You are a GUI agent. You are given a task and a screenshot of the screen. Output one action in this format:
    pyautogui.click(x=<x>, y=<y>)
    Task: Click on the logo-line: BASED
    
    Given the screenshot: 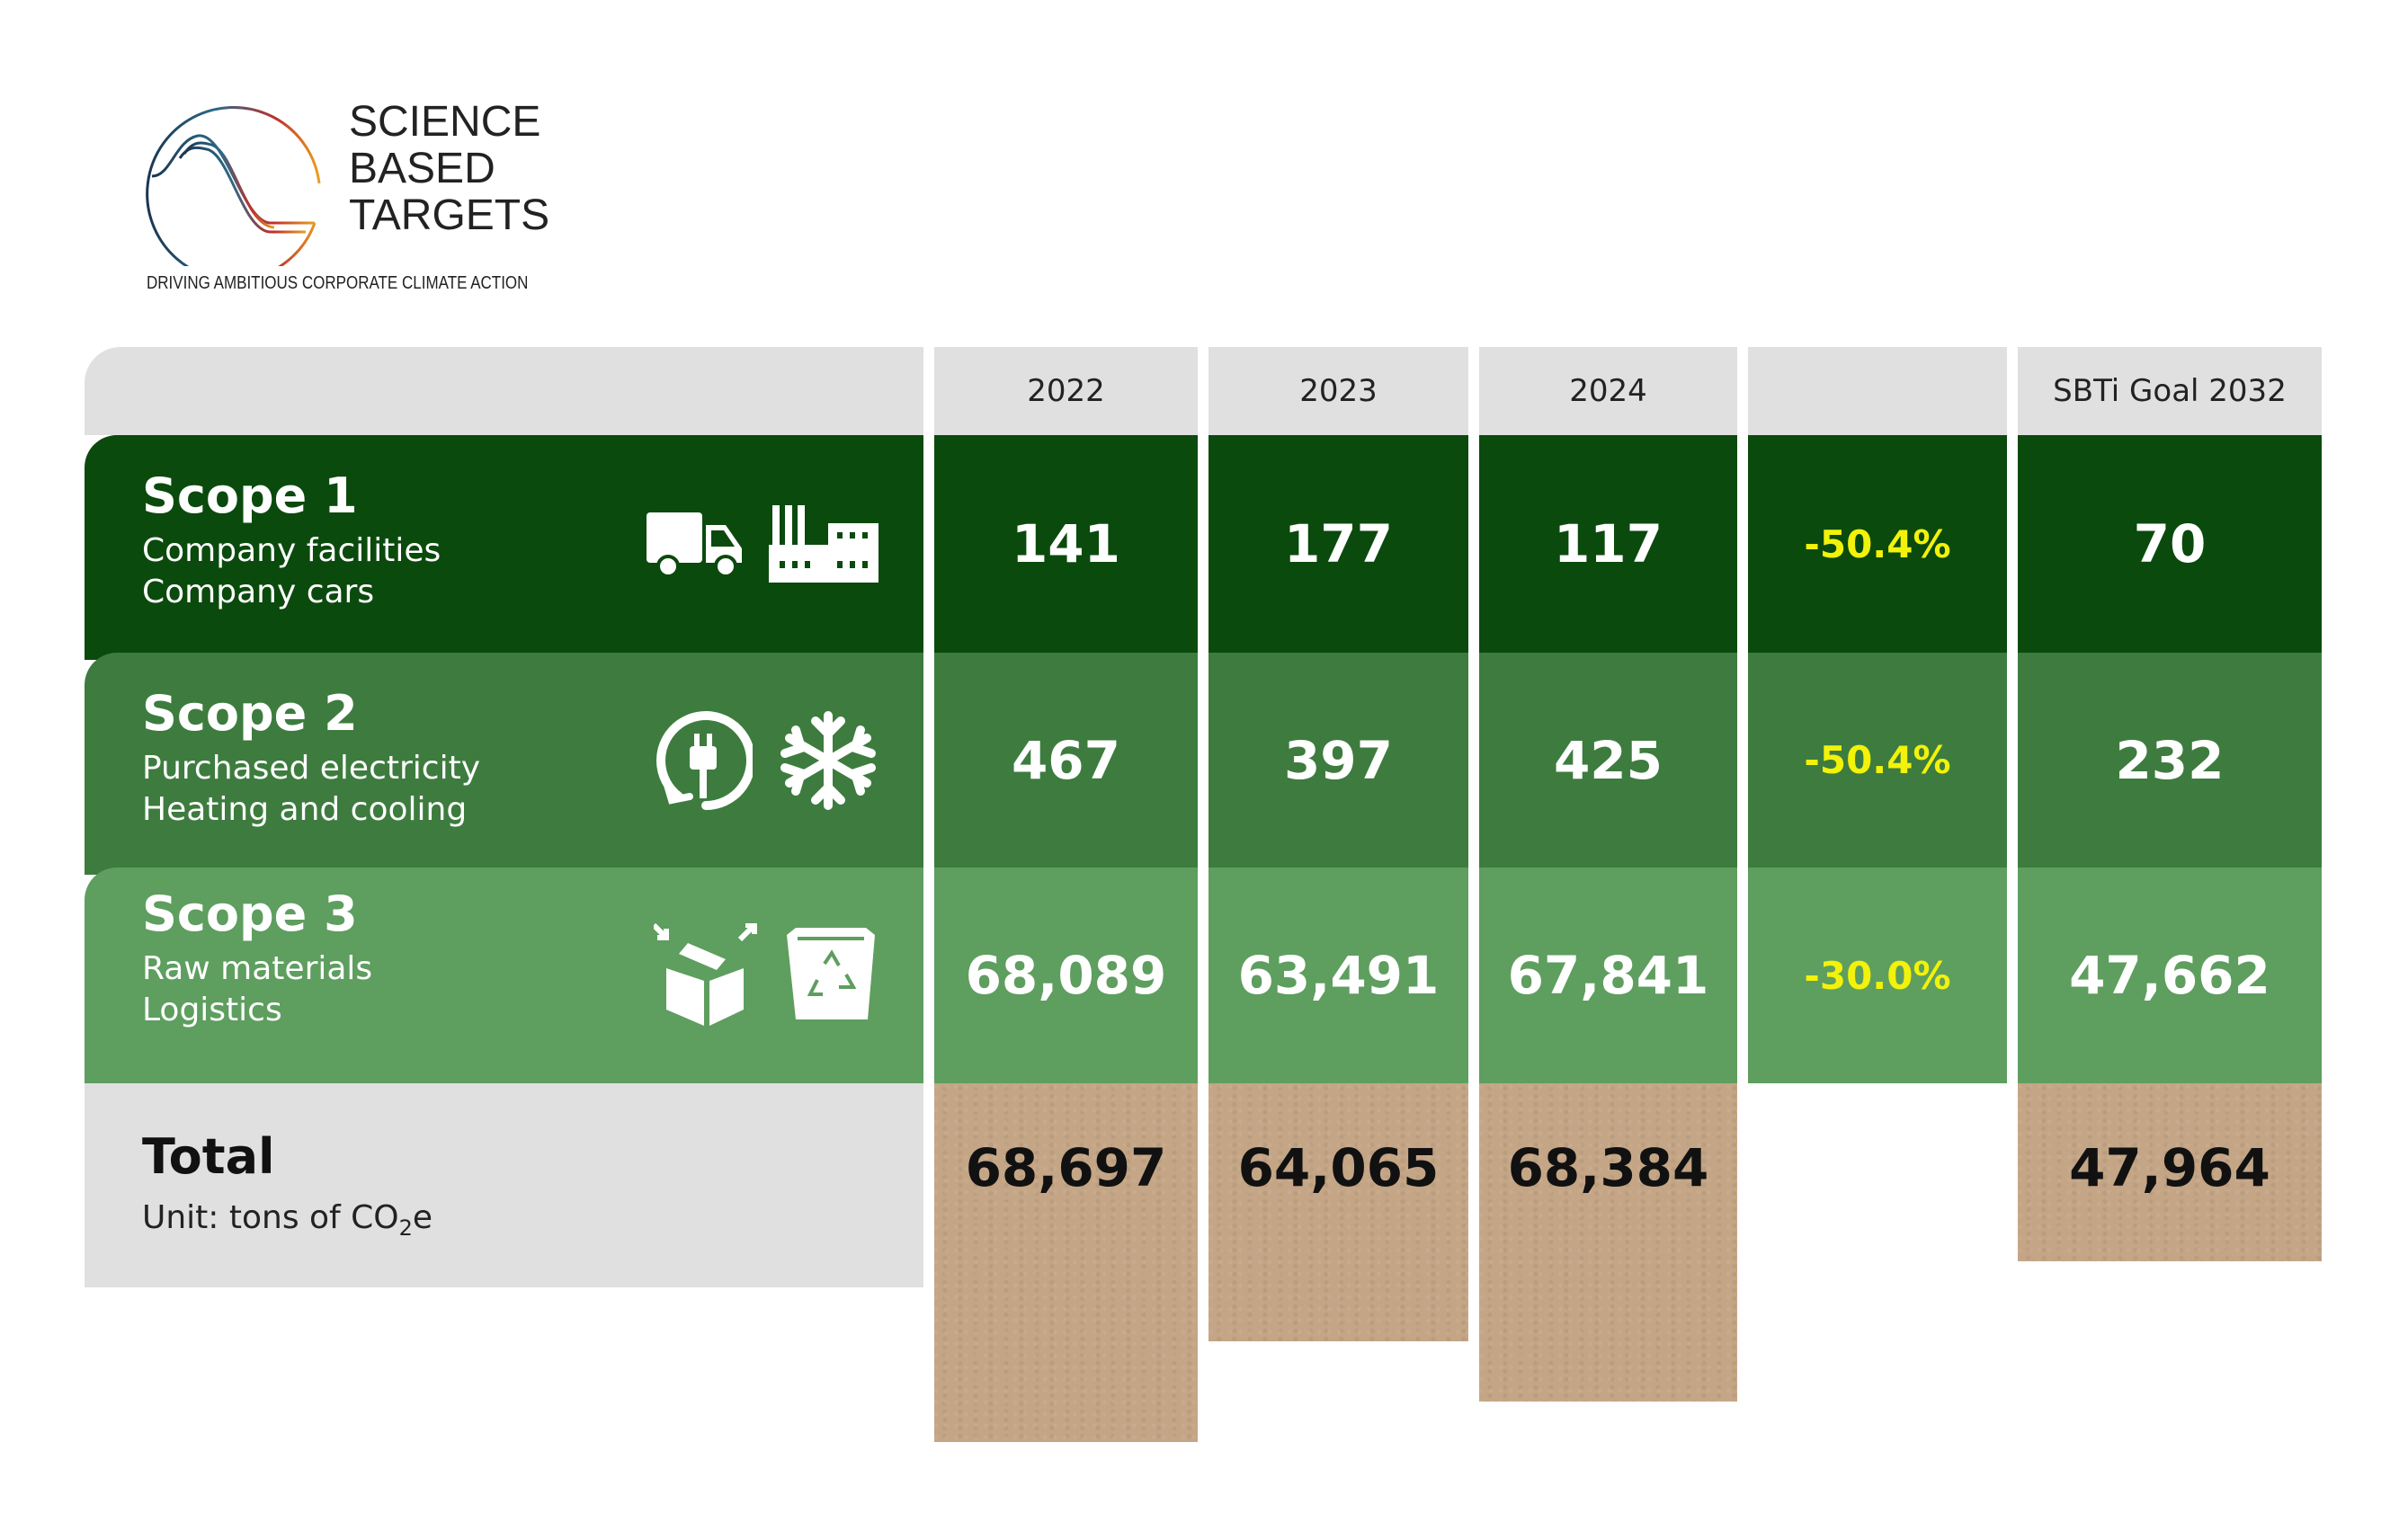 What is the action you would take?
    pyautogui.click(x=422, y=168)
    